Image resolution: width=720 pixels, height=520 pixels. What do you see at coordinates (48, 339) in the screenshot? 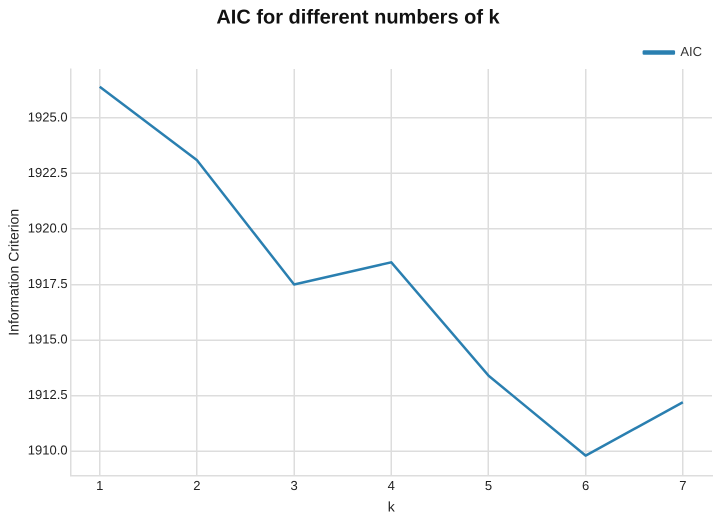
I see `y-tick-label: 1915.0` at bounding box center [48, 339].